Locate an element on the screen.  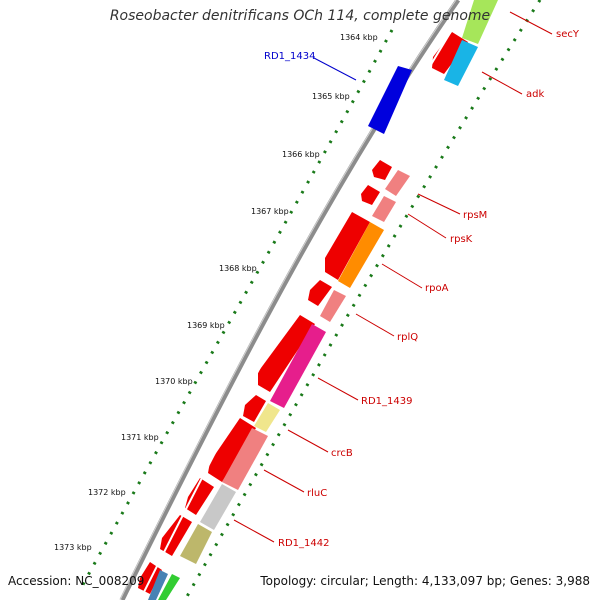
cds-RD1_1439-left is located at coordinates (286, 353).